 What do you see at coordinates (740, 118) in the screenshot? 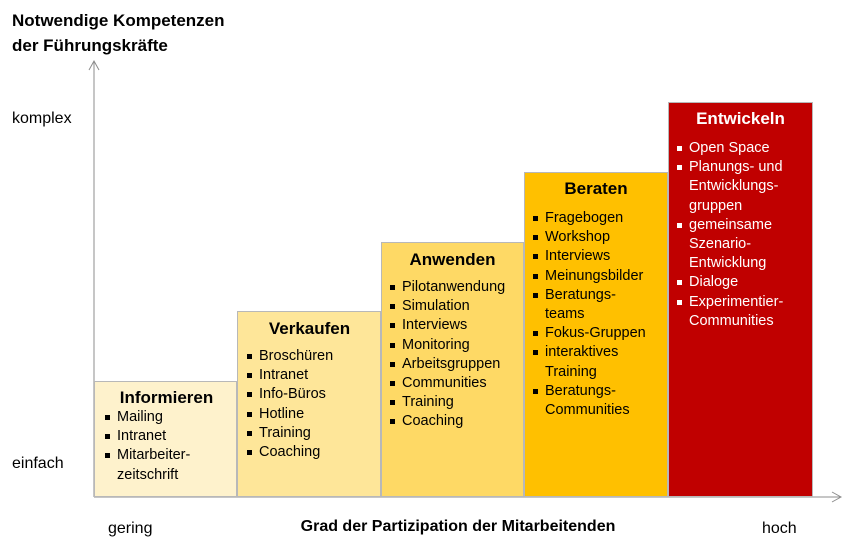
I see `step-title: Entwickeln` at bounding box center [740, 118].